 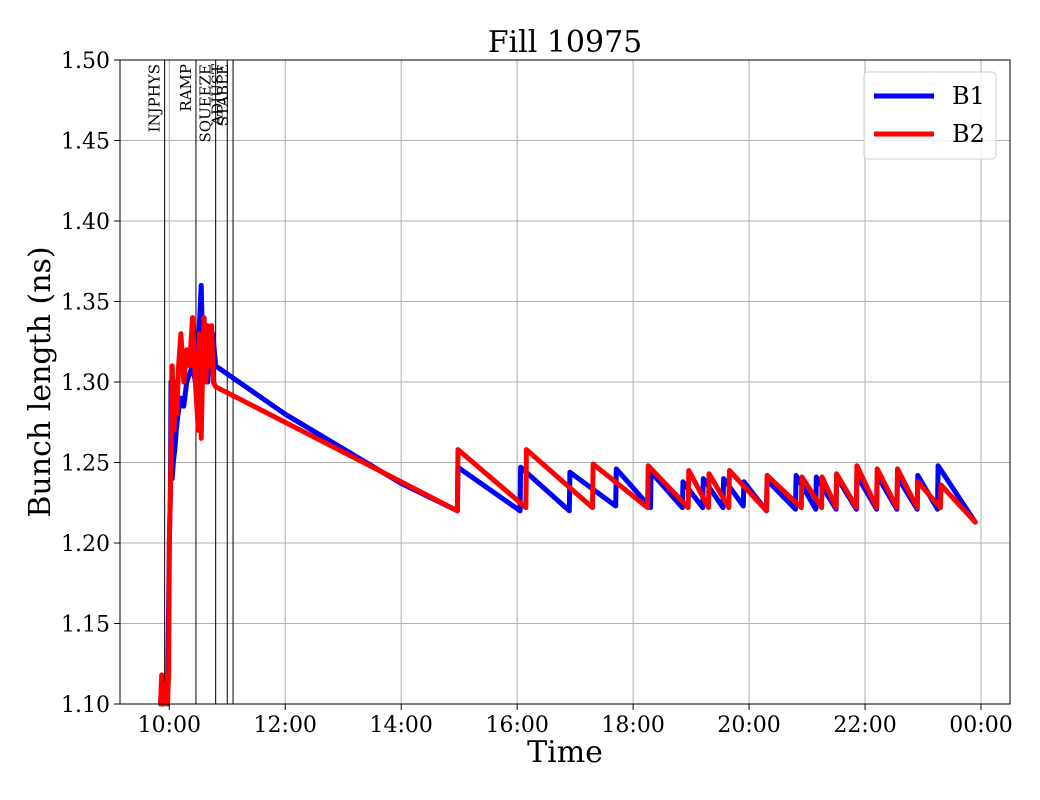 I want to click on y-axis-ticks: 1.10 1.15 1.20 1.25 1.30 1.35 1.40 1.45 1.50, so click(x=90, y=383).